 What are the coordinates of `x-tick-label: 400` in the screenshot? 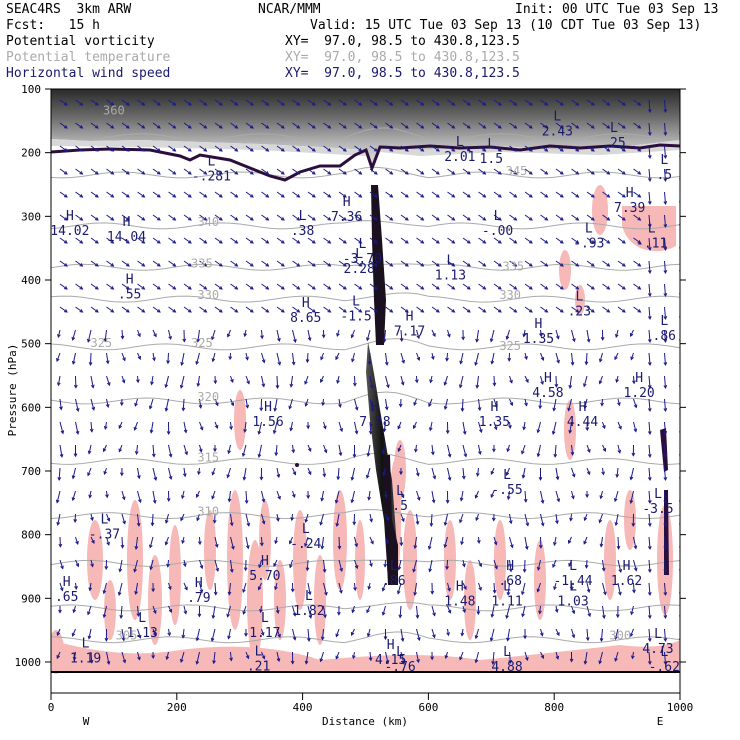 It's located at (303, 707).